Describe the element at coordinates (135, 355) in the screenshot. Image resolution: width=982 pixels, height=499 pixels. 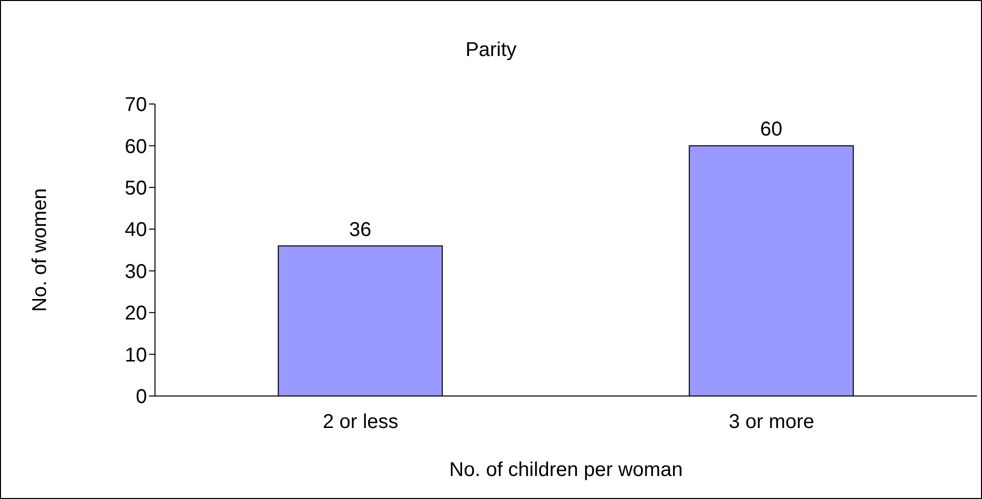
I see `y-tick-label: 10` at that location.